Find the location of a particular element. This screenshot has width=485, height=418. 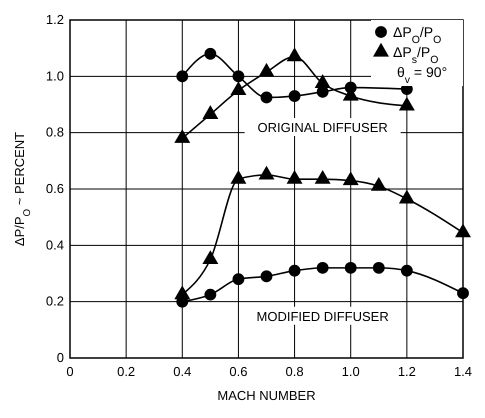

x-tick-label: 0.6 is located at coordinates (238, 371).